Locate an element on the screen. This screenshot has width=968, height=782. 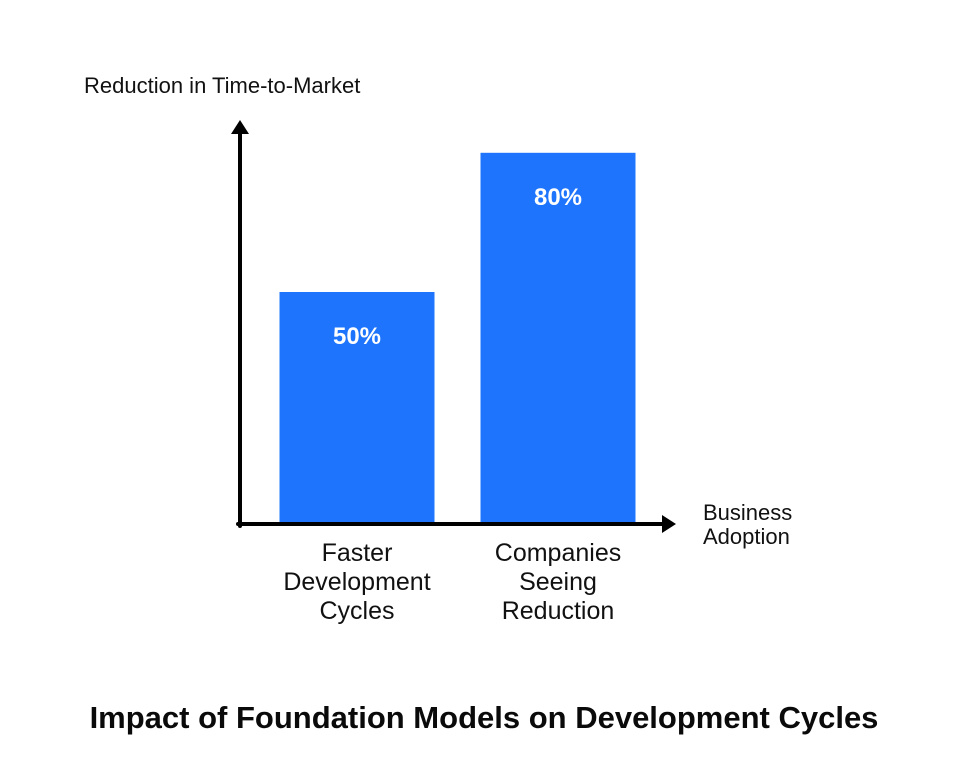
y-axis-arrowhead is located at coordinates (240, 127).